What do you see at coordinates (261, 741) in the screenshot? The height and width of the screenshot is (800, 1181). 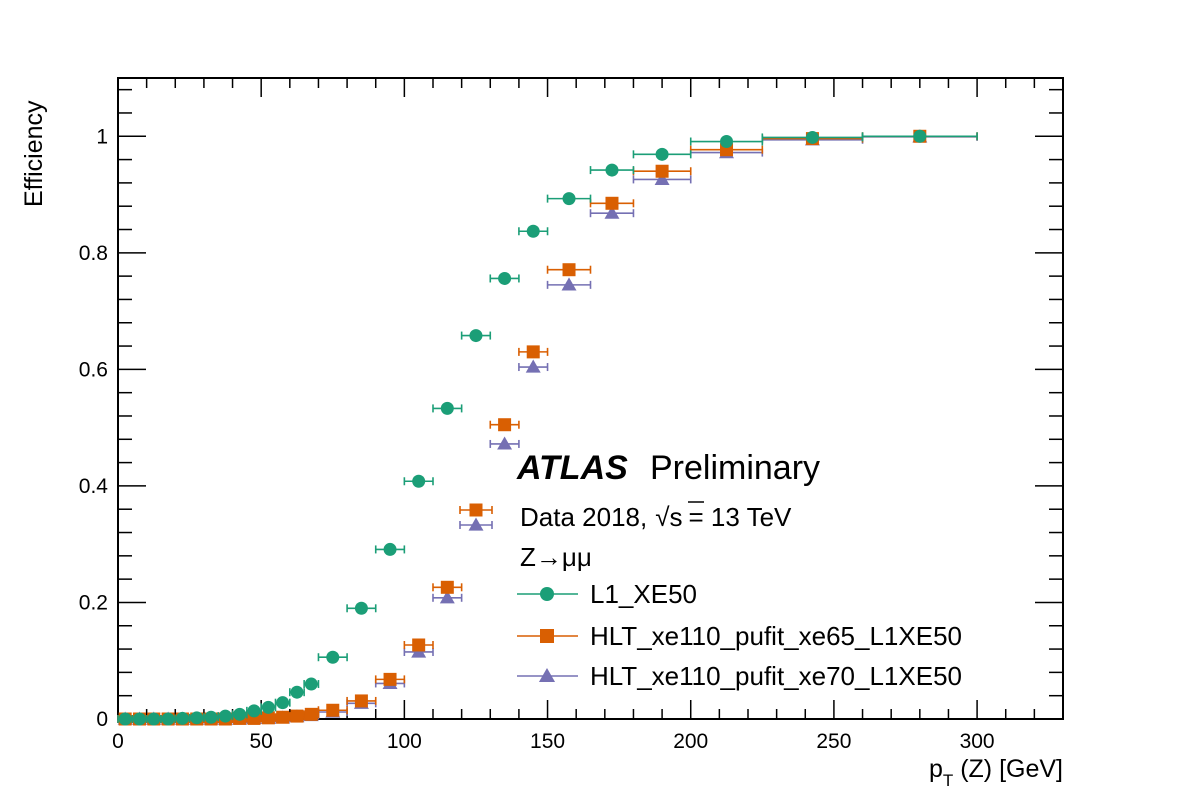 I see `x-tick-label: 50` at bounding box center [261, 741].